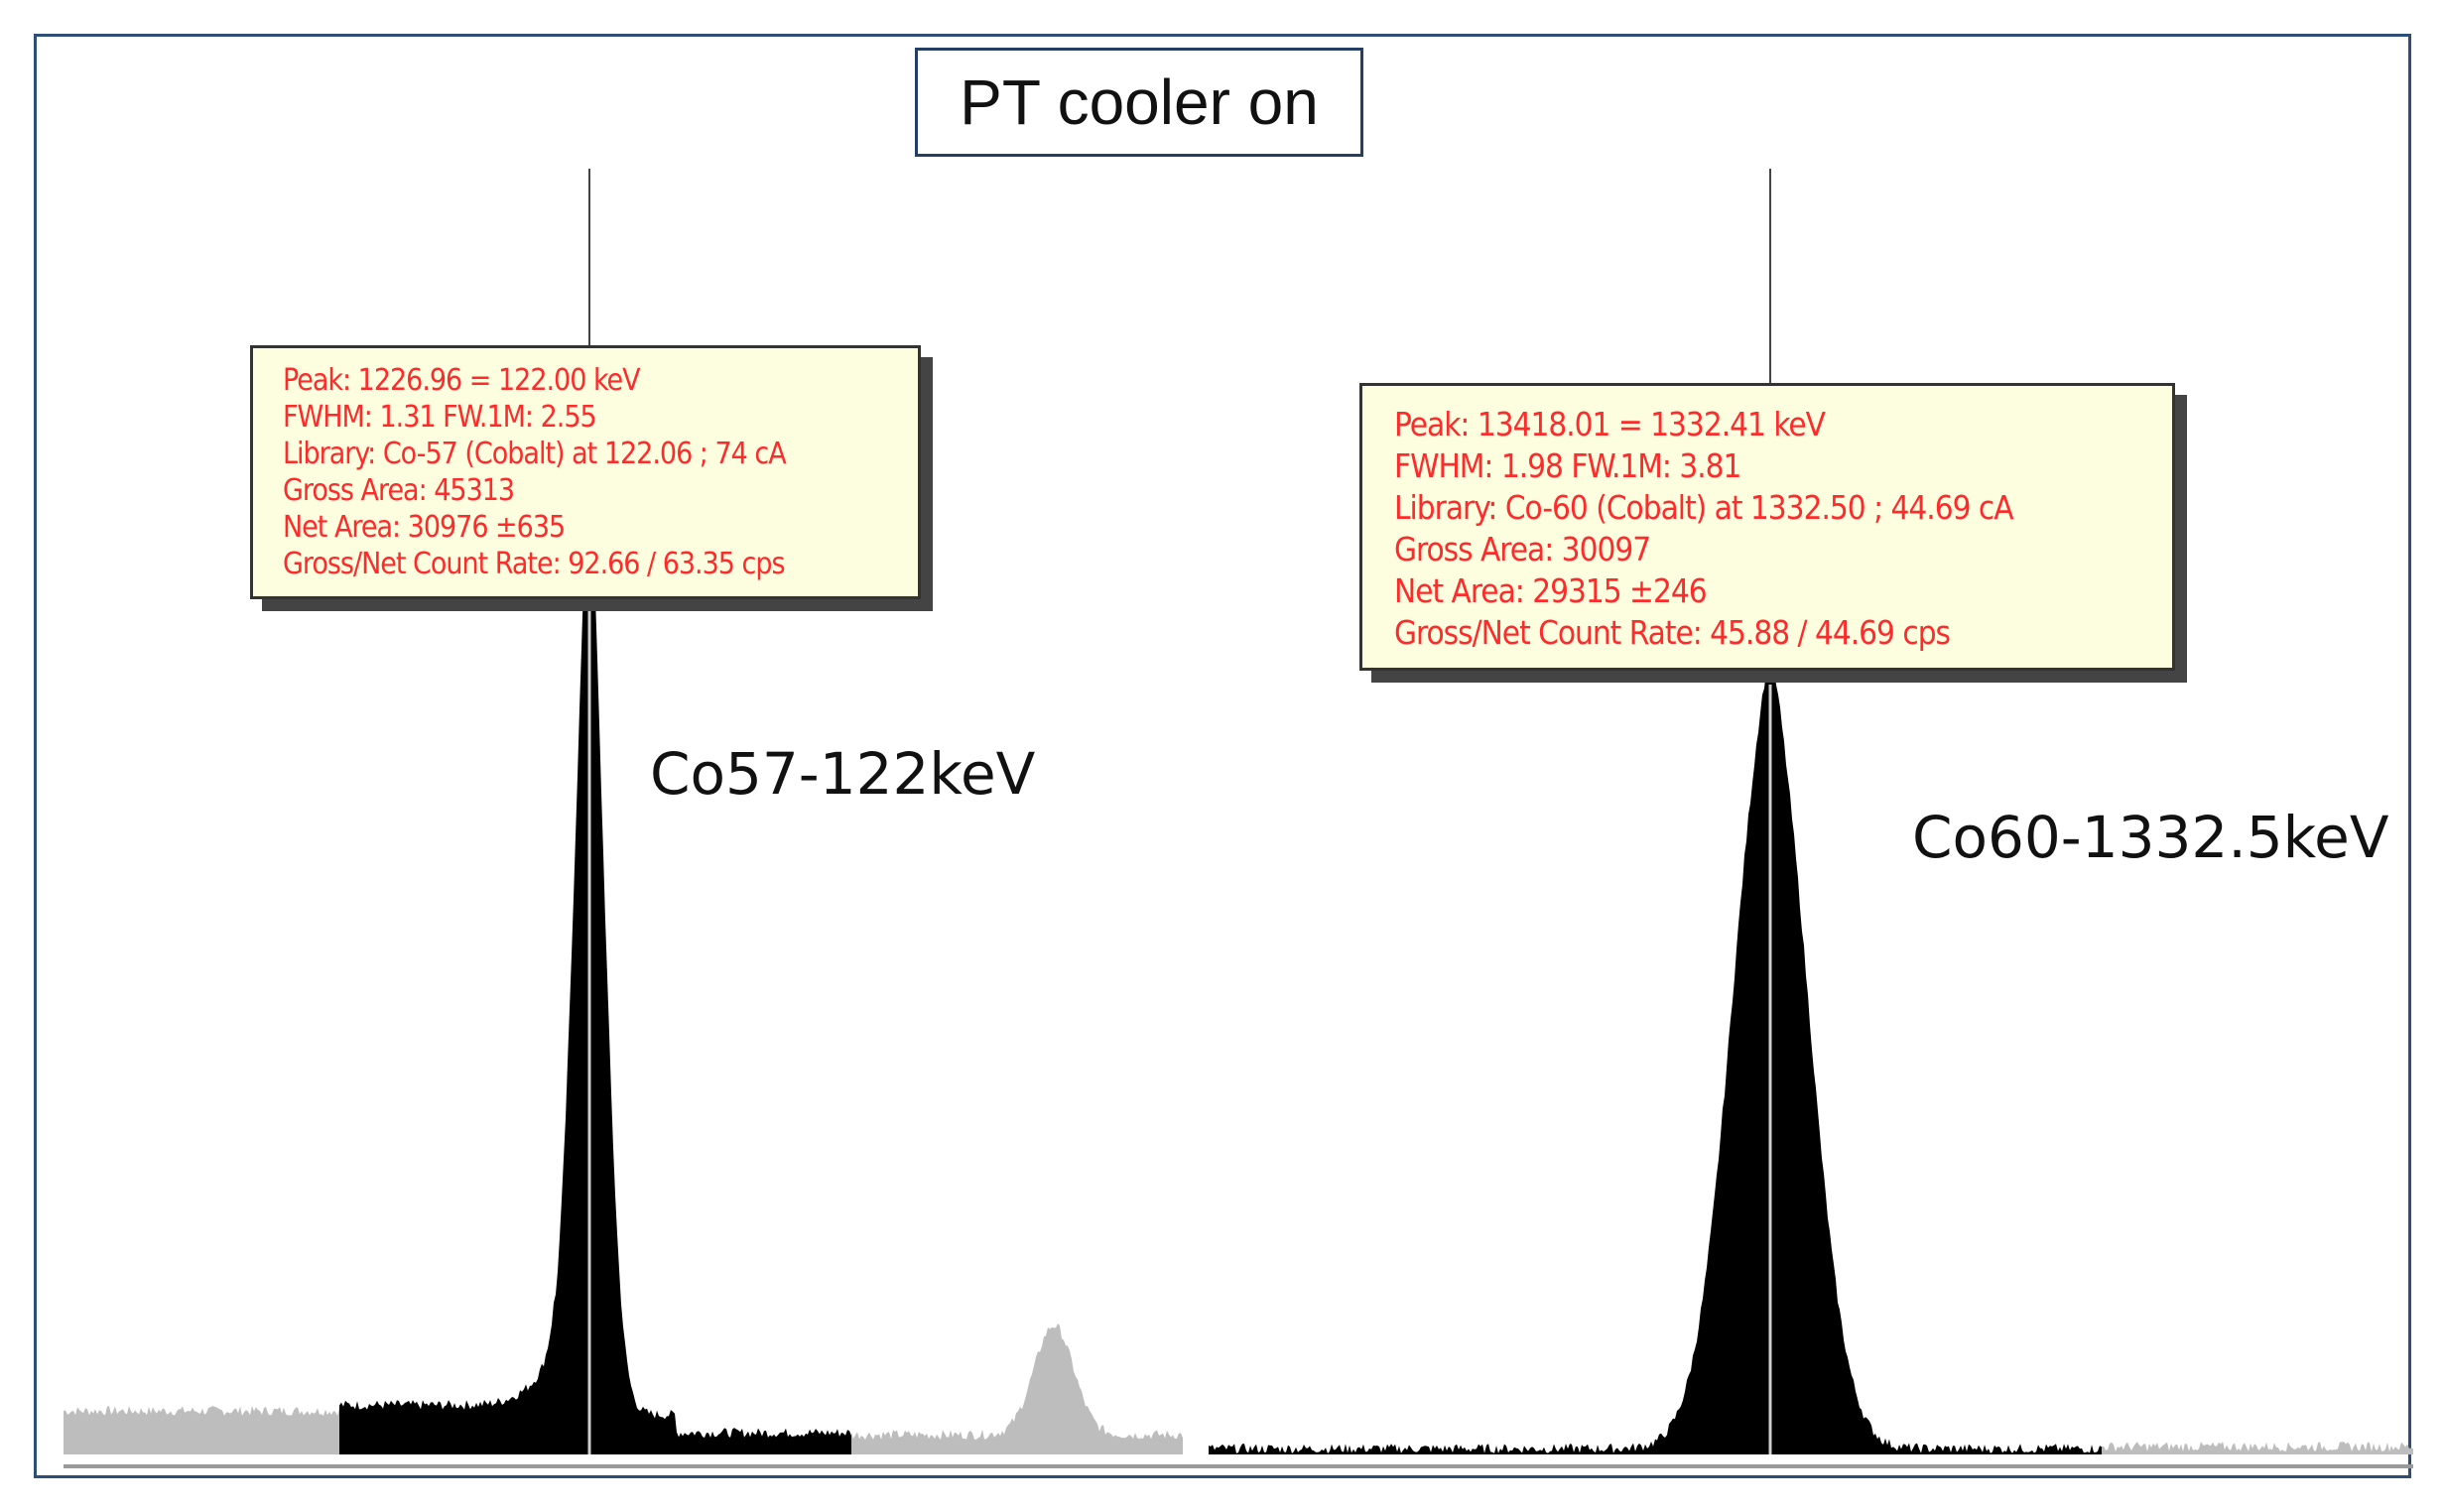 This screenshot has height=1512, width=2443. What do you see at coordinates (440, 417) in the screenshot?
I see `peak-info-line: FWHM: 1.31 FW.1M: 2.55` at bounding box center [440, 417].